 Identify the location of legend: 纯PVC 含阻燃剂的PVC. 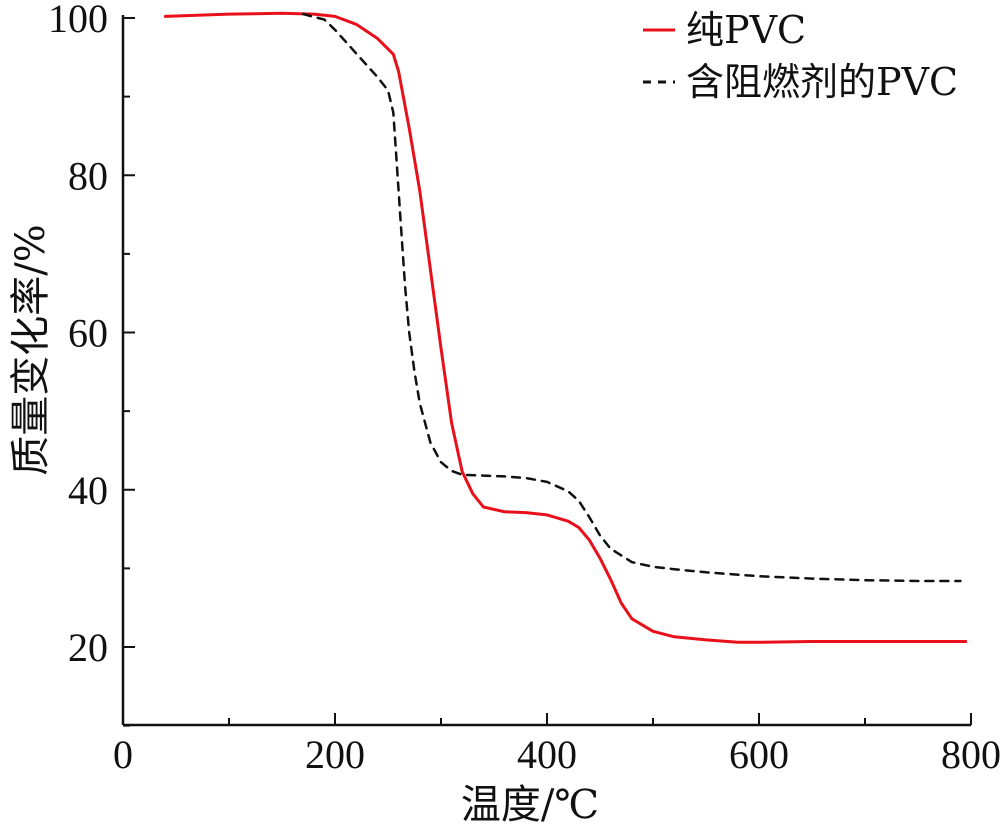
(800, 56).